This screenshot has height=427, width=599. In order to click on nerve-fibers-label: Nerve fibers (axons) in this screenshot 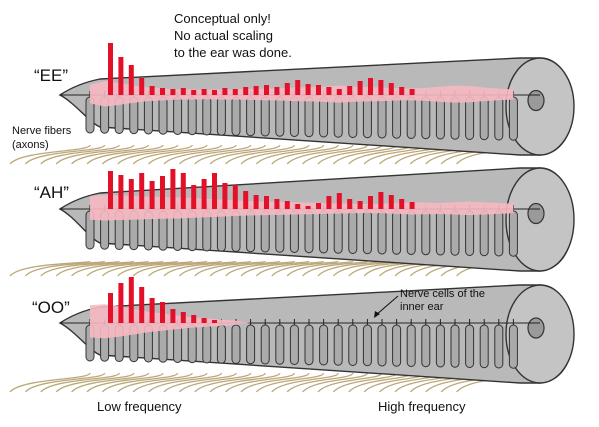, I will do `click(42, 138)`.